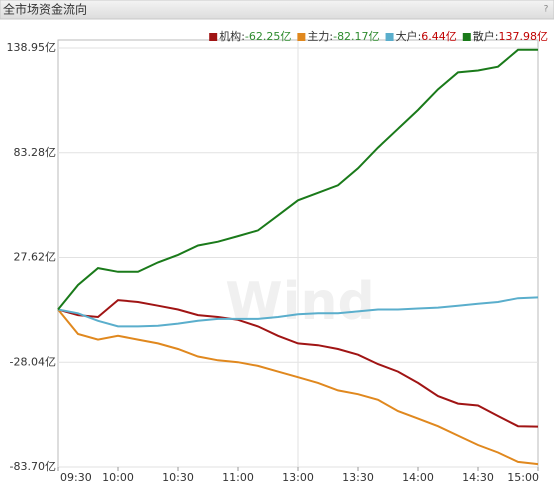  I want to click on y-tick-label: 27.62亿, so click(35, 257).